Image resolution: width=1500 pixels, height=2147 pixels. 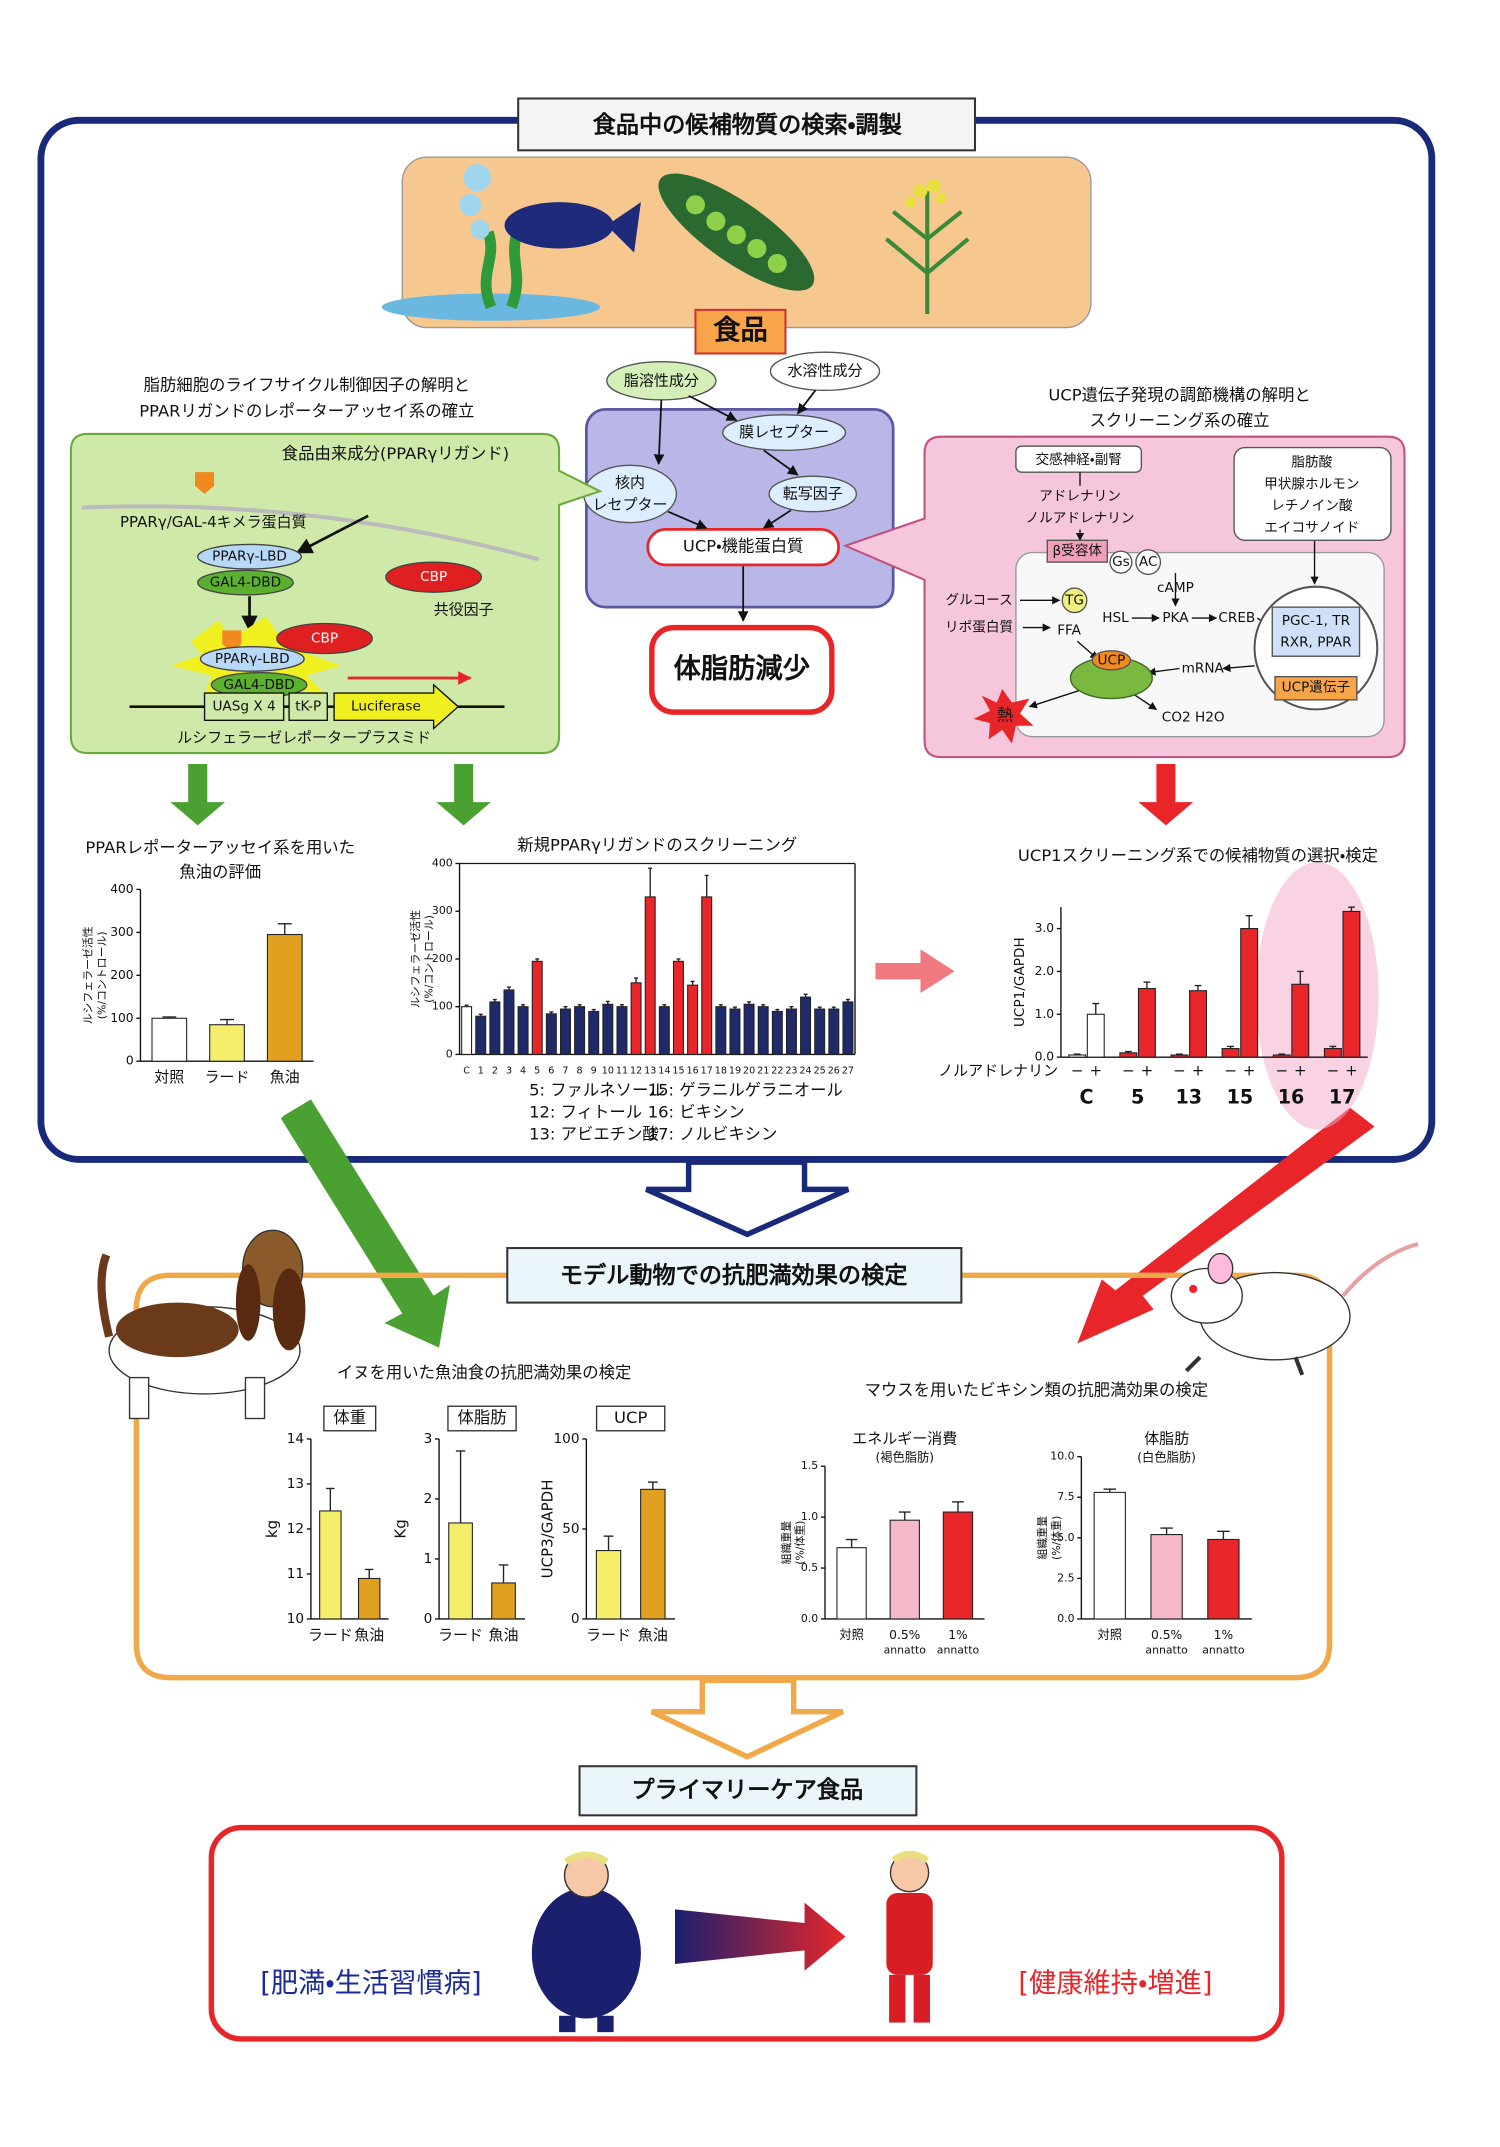 What do you see at coordinates (428, 1439) in the screenshot?
I see `y-tick-label: 3` at bounding box center [428, 1439].